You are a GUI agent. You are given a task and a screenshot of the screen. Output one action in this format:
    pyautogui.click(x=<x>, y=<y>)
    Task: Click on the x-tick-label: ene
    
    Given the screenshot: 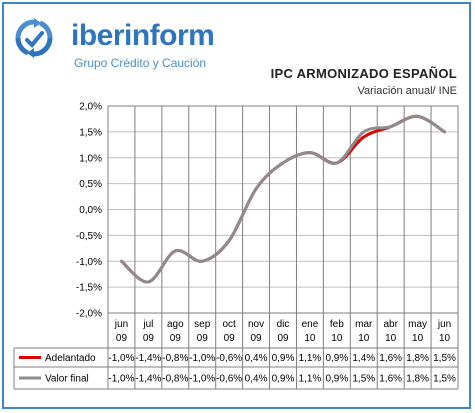 What is the action you would take?
    pyautogui.click(x=310, y=324)
    